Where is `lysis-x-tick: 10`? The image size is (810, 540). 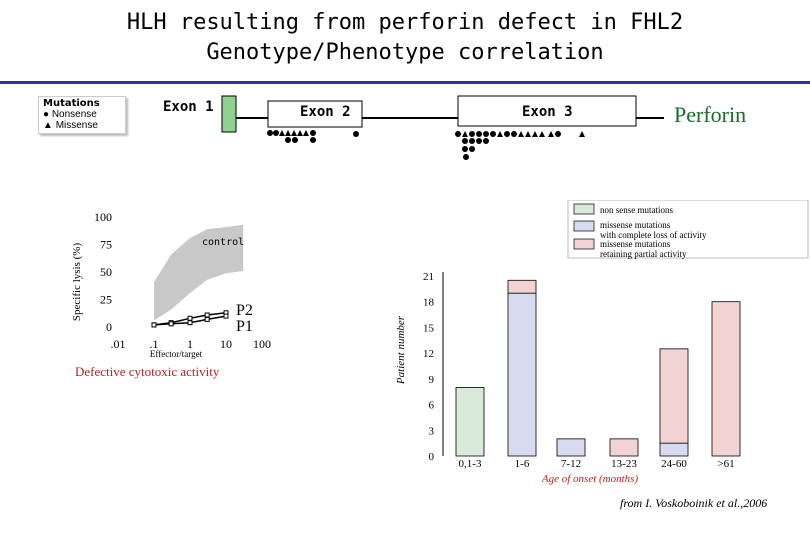
lysis-x-tick: 10 is located at coordinates (226, 344).